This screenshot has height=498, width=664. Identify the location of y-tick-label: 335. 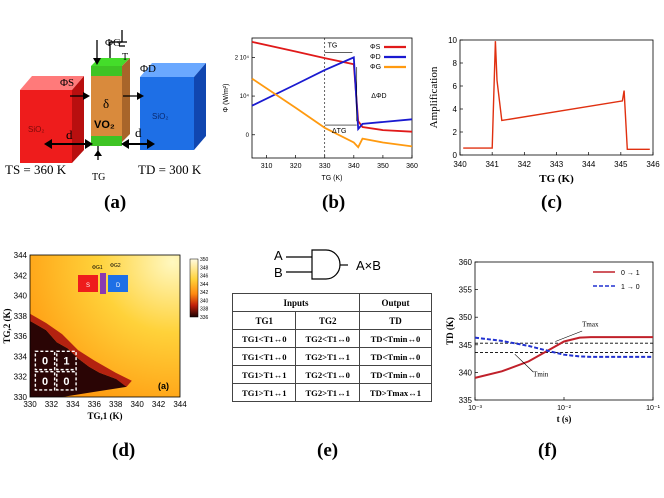
(466, 400).